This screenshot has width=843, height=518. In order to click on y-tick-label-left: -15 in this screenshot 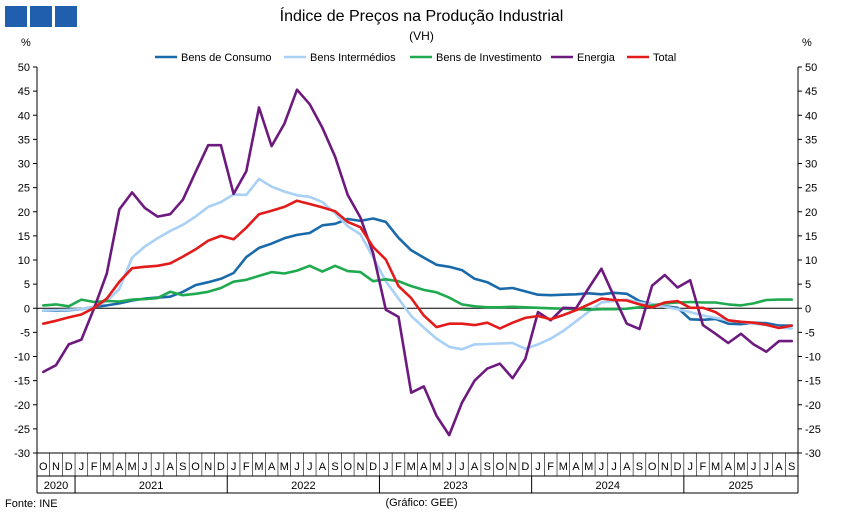, I will do `click(22, 382)`.